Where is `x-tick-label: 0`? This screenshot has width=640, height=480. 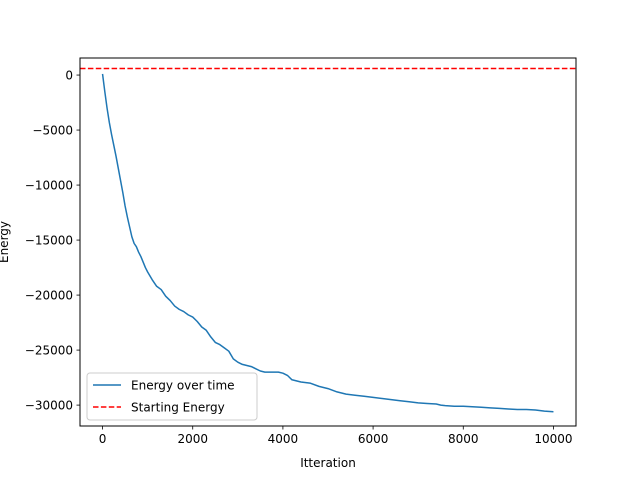 x-tick-label: 0 is located at coordinates (103, 439).